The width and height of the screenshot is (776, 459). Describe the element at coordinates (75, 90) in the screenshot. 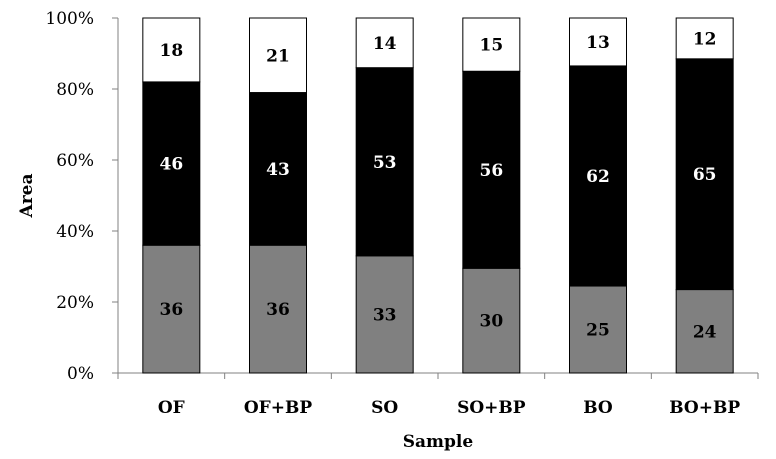

I see `y-tick-label: 80%` at that location.